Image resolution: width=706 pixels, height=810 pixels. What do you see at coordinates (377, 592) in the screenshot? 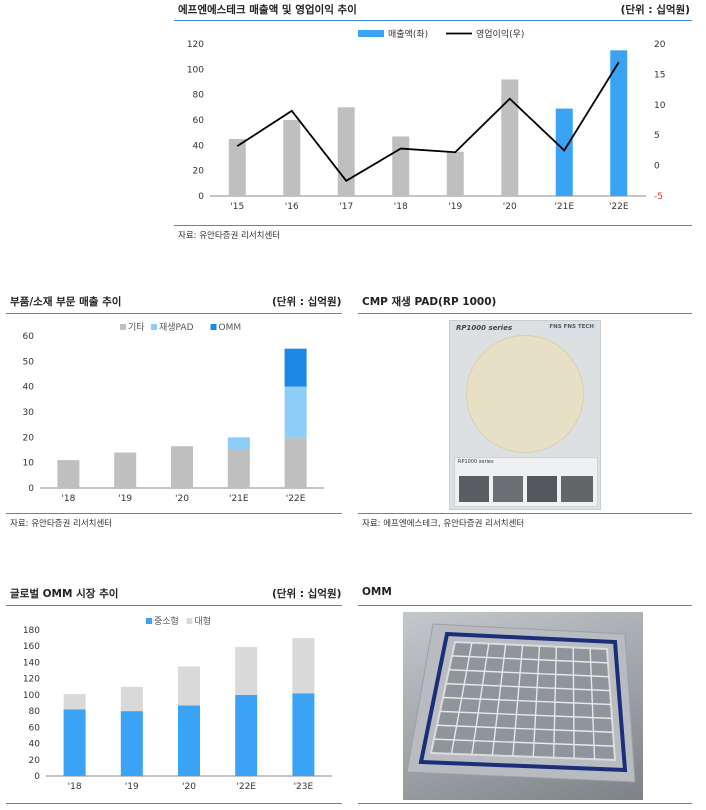
I see `omm-photo-title: OMM` at bounding box center [377, 592].